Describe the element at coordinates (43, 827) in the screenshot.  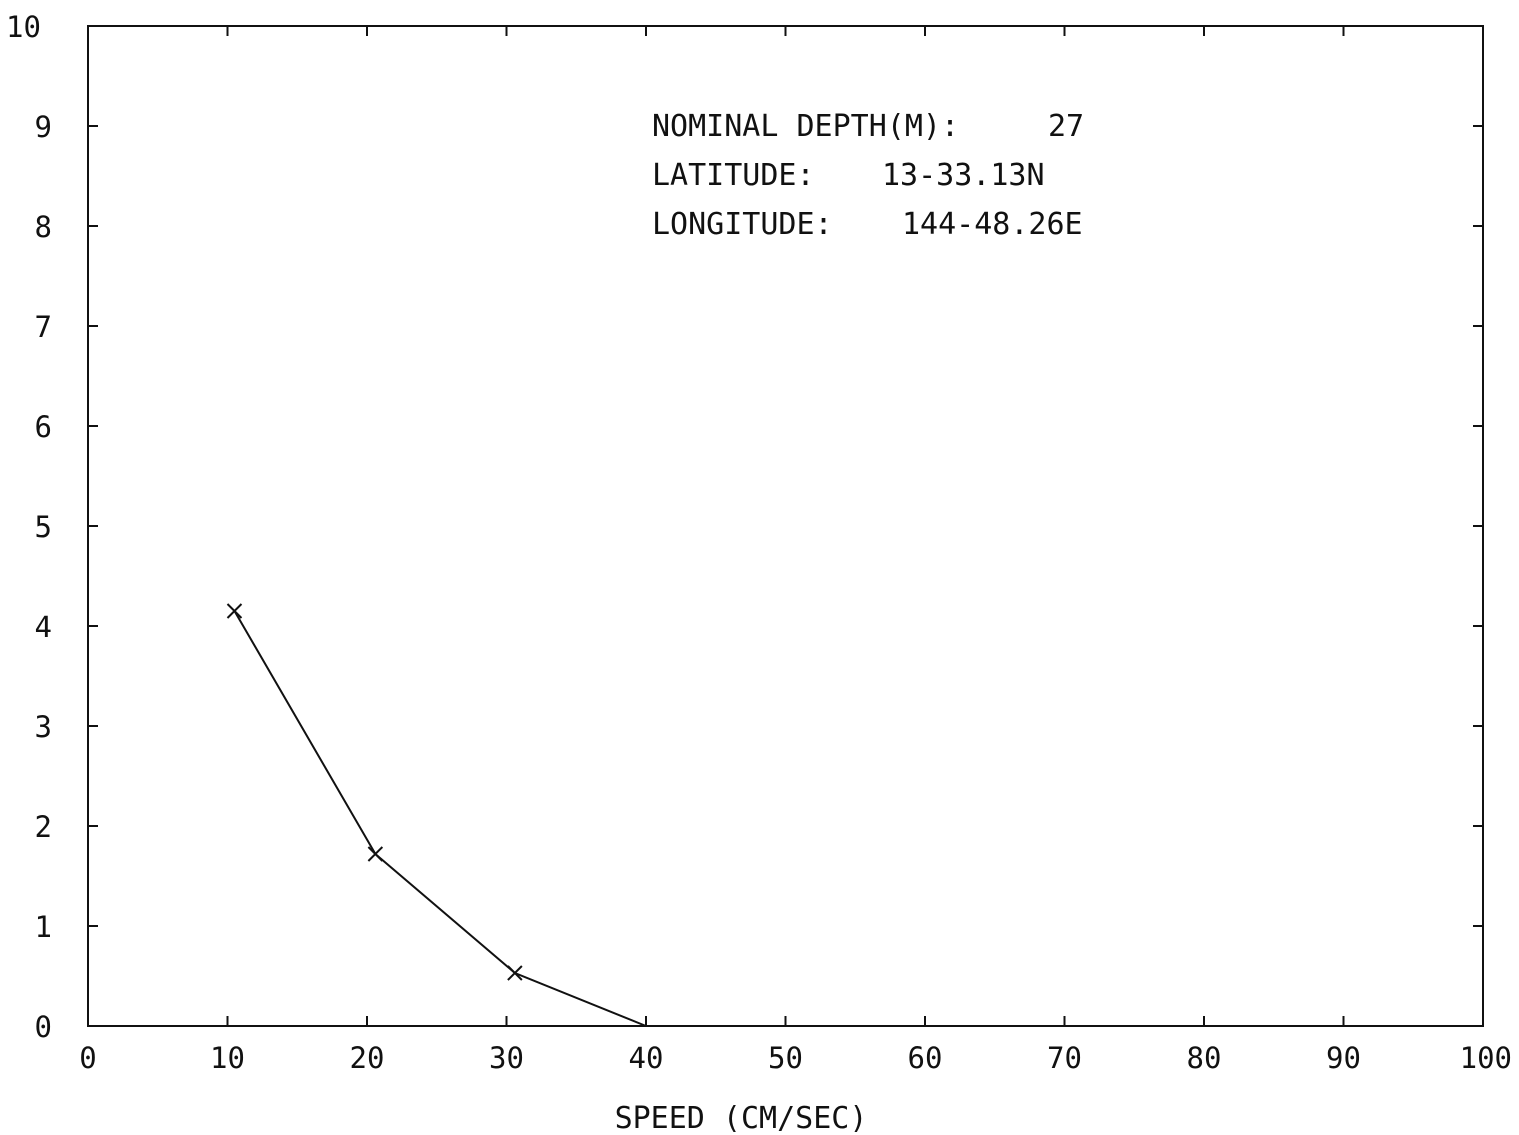
I see `y-tick-label: 2` at that location.